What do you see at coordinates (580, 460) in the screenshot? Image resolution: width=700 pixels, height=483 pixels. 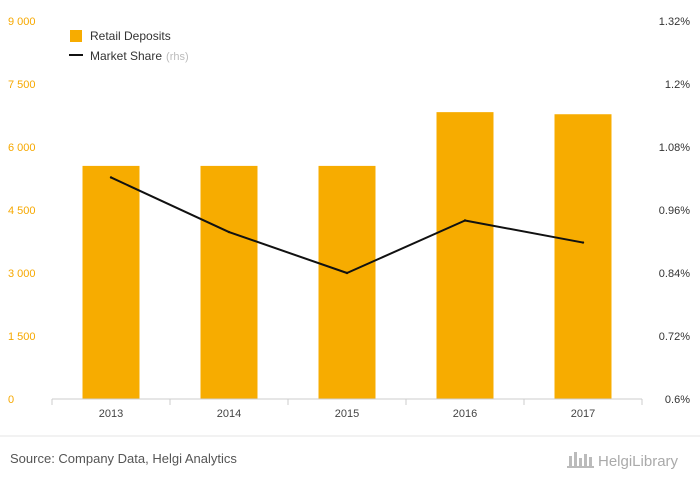 I see `logo-icon` at bounding box center [580, 460].